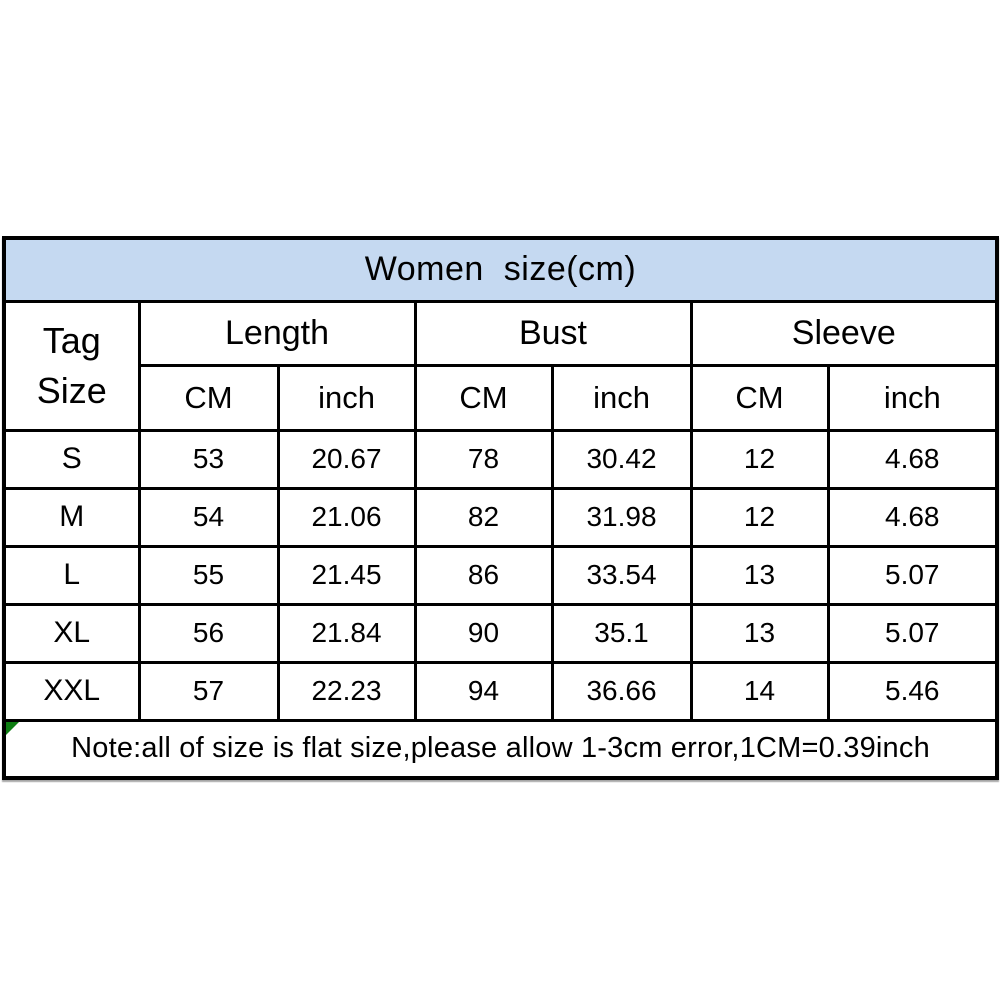 This screenshot has height=1002, width=1002. Describe the element at coordinates (483, 397) in the screenshot. I see `bust-cm-header: CM` at that location.